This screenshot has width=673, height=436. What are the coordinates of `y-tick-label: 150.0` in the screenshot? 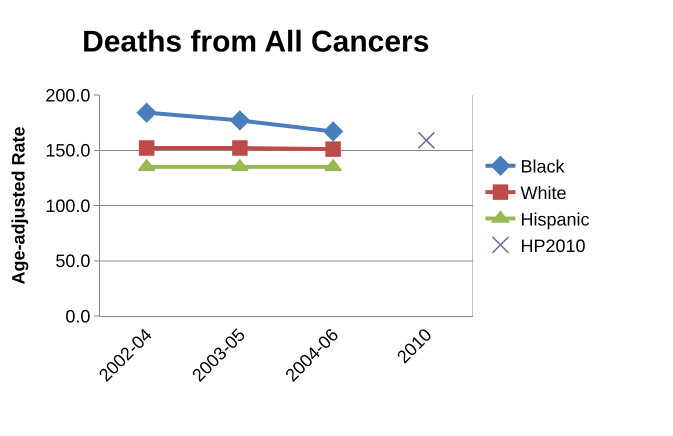 It's located at (67, 150).